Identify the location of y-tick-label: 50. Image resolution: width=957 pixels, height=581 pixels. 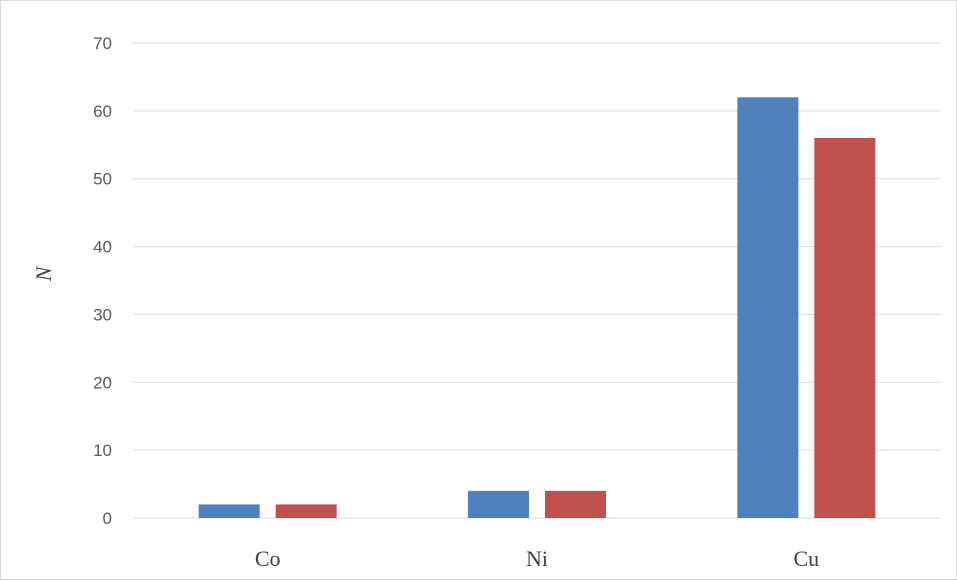
(102, 179).